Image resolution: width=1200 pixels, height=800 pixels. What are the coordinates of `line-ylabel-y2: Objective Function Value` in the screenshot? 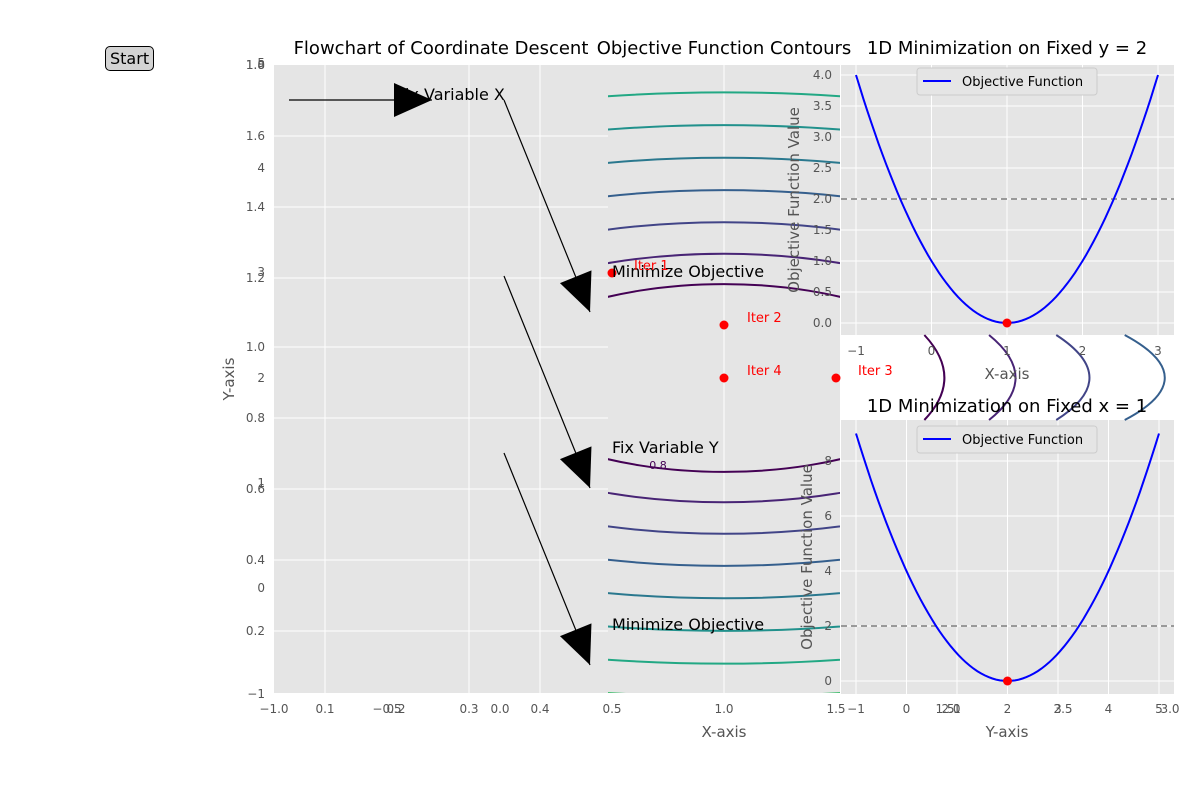 It's located at (794, 200).